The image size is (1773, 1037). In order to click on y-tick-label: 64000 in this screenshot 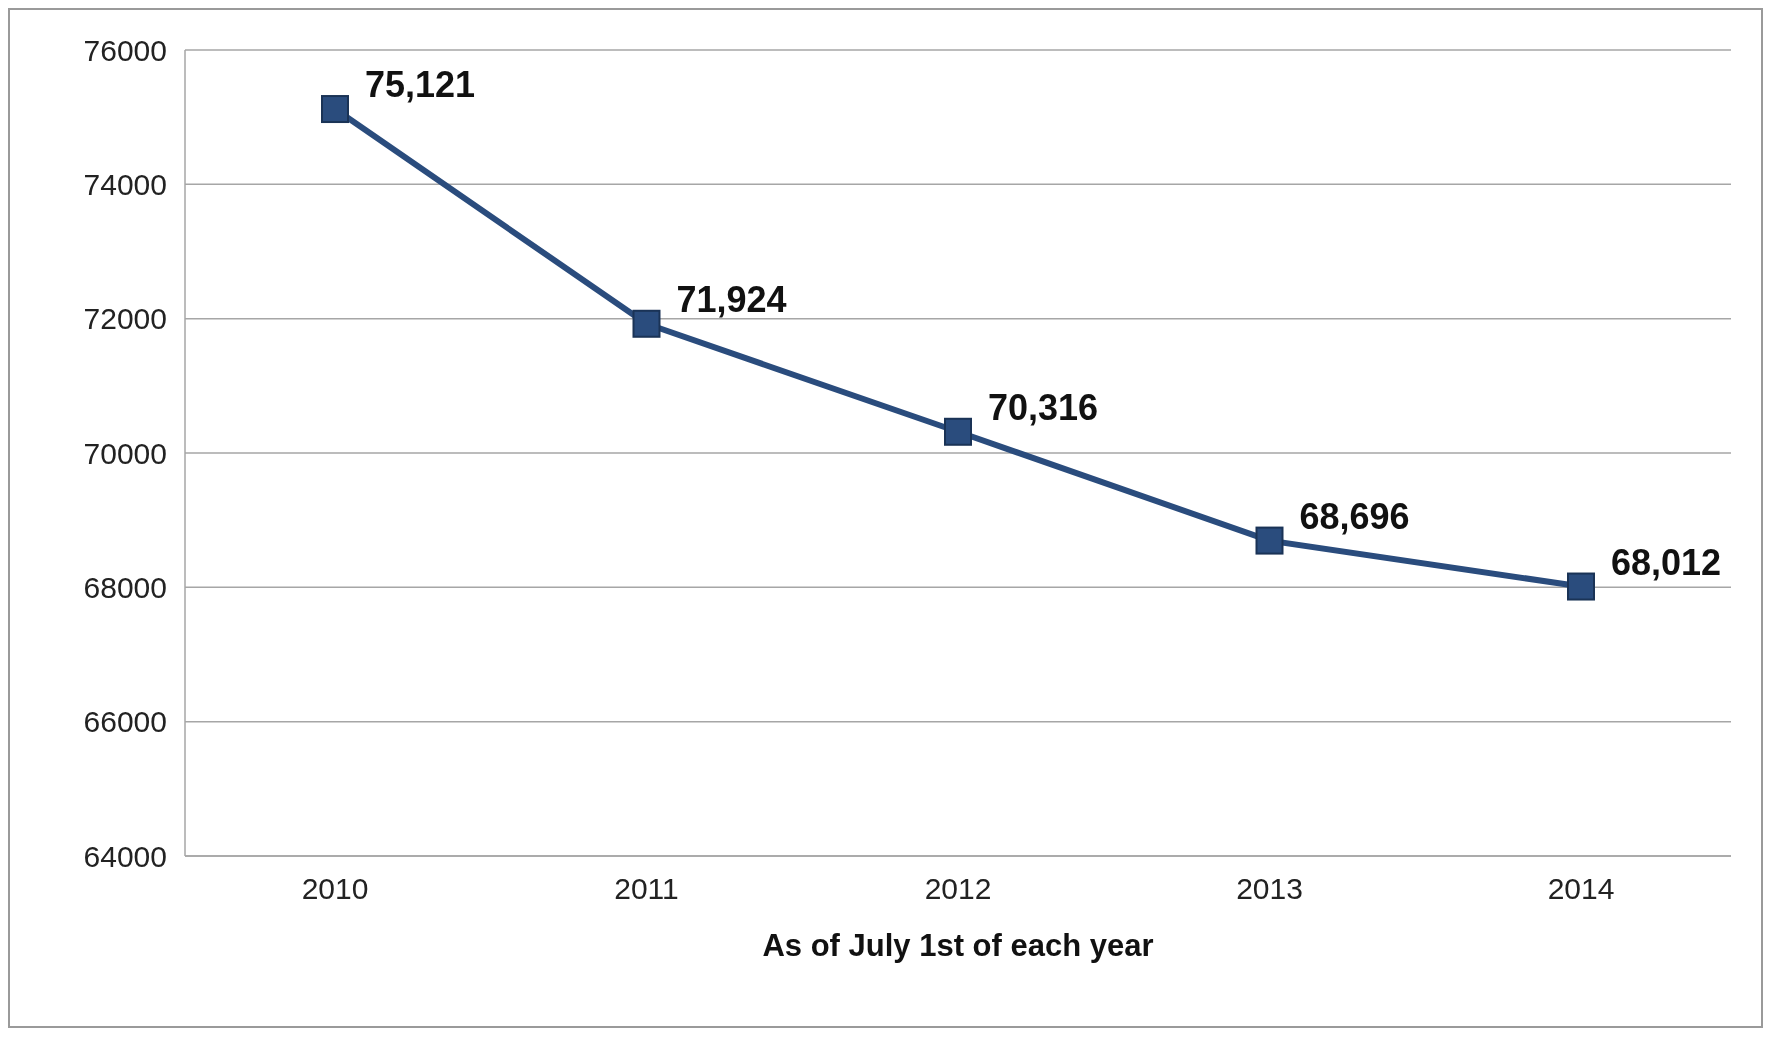, I will do `click(125, 856)`.